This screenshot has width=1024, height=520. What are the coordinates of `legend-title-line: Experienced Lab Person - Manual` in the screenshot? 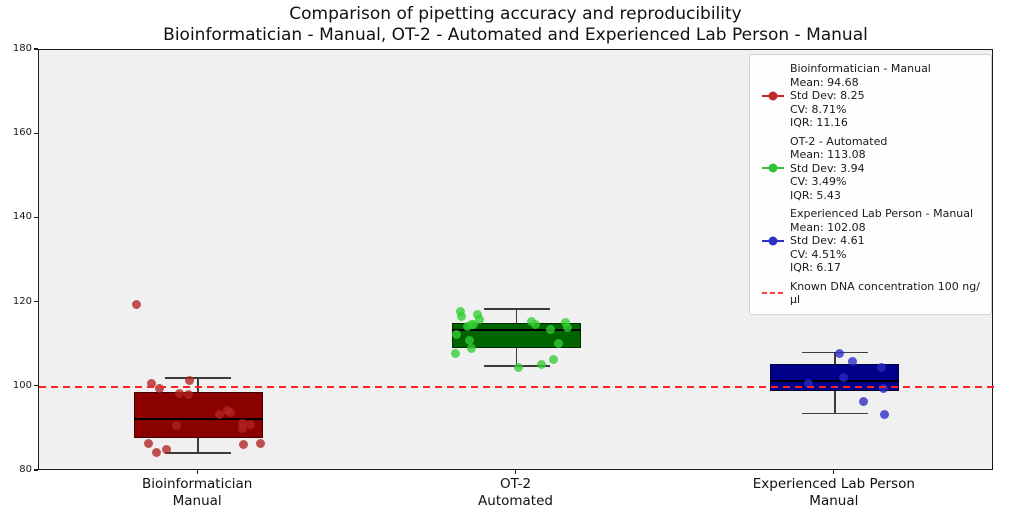 It's located at (882, 213).